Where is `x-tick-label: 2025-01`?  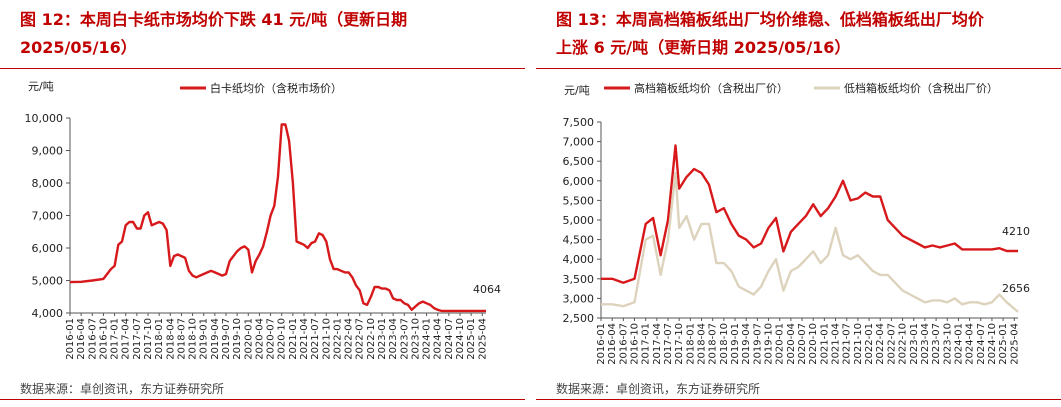
x-tick-label: 2025-01 is located at coordinates (1003, 344).